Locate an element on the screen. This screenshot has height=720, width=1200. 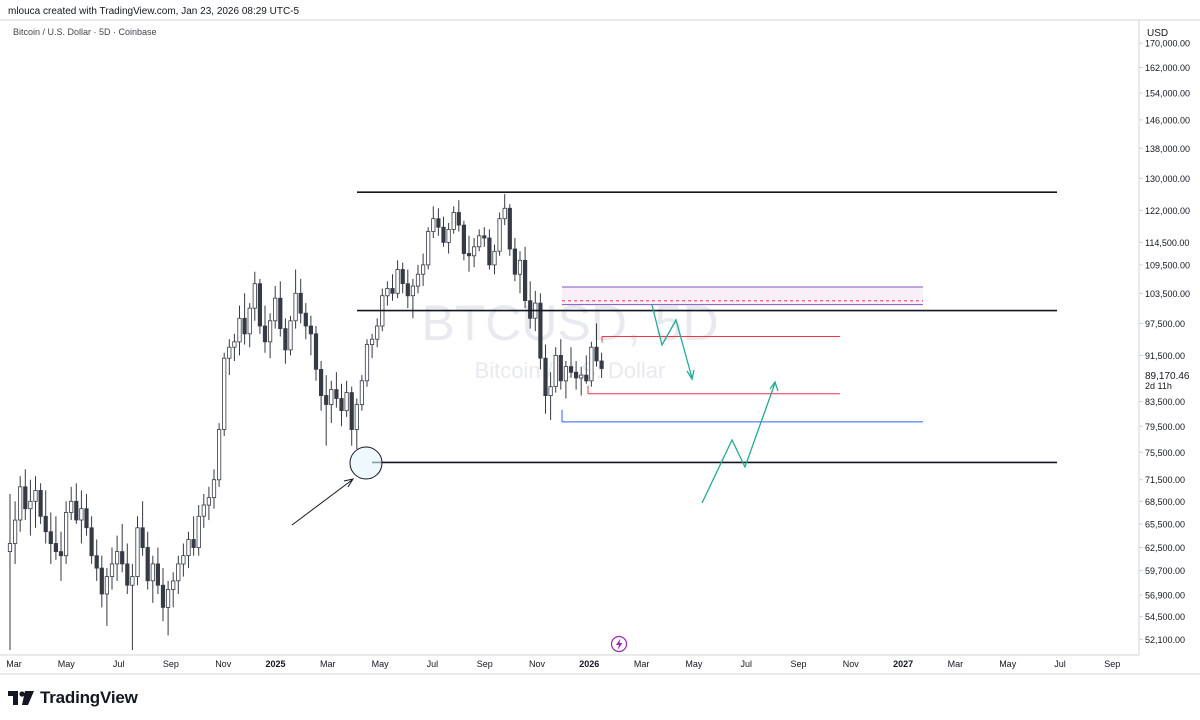
symbol-title: Bitcoin / U.S. Dollar · 5D · Coinbase is located at coordinates (85, 32).